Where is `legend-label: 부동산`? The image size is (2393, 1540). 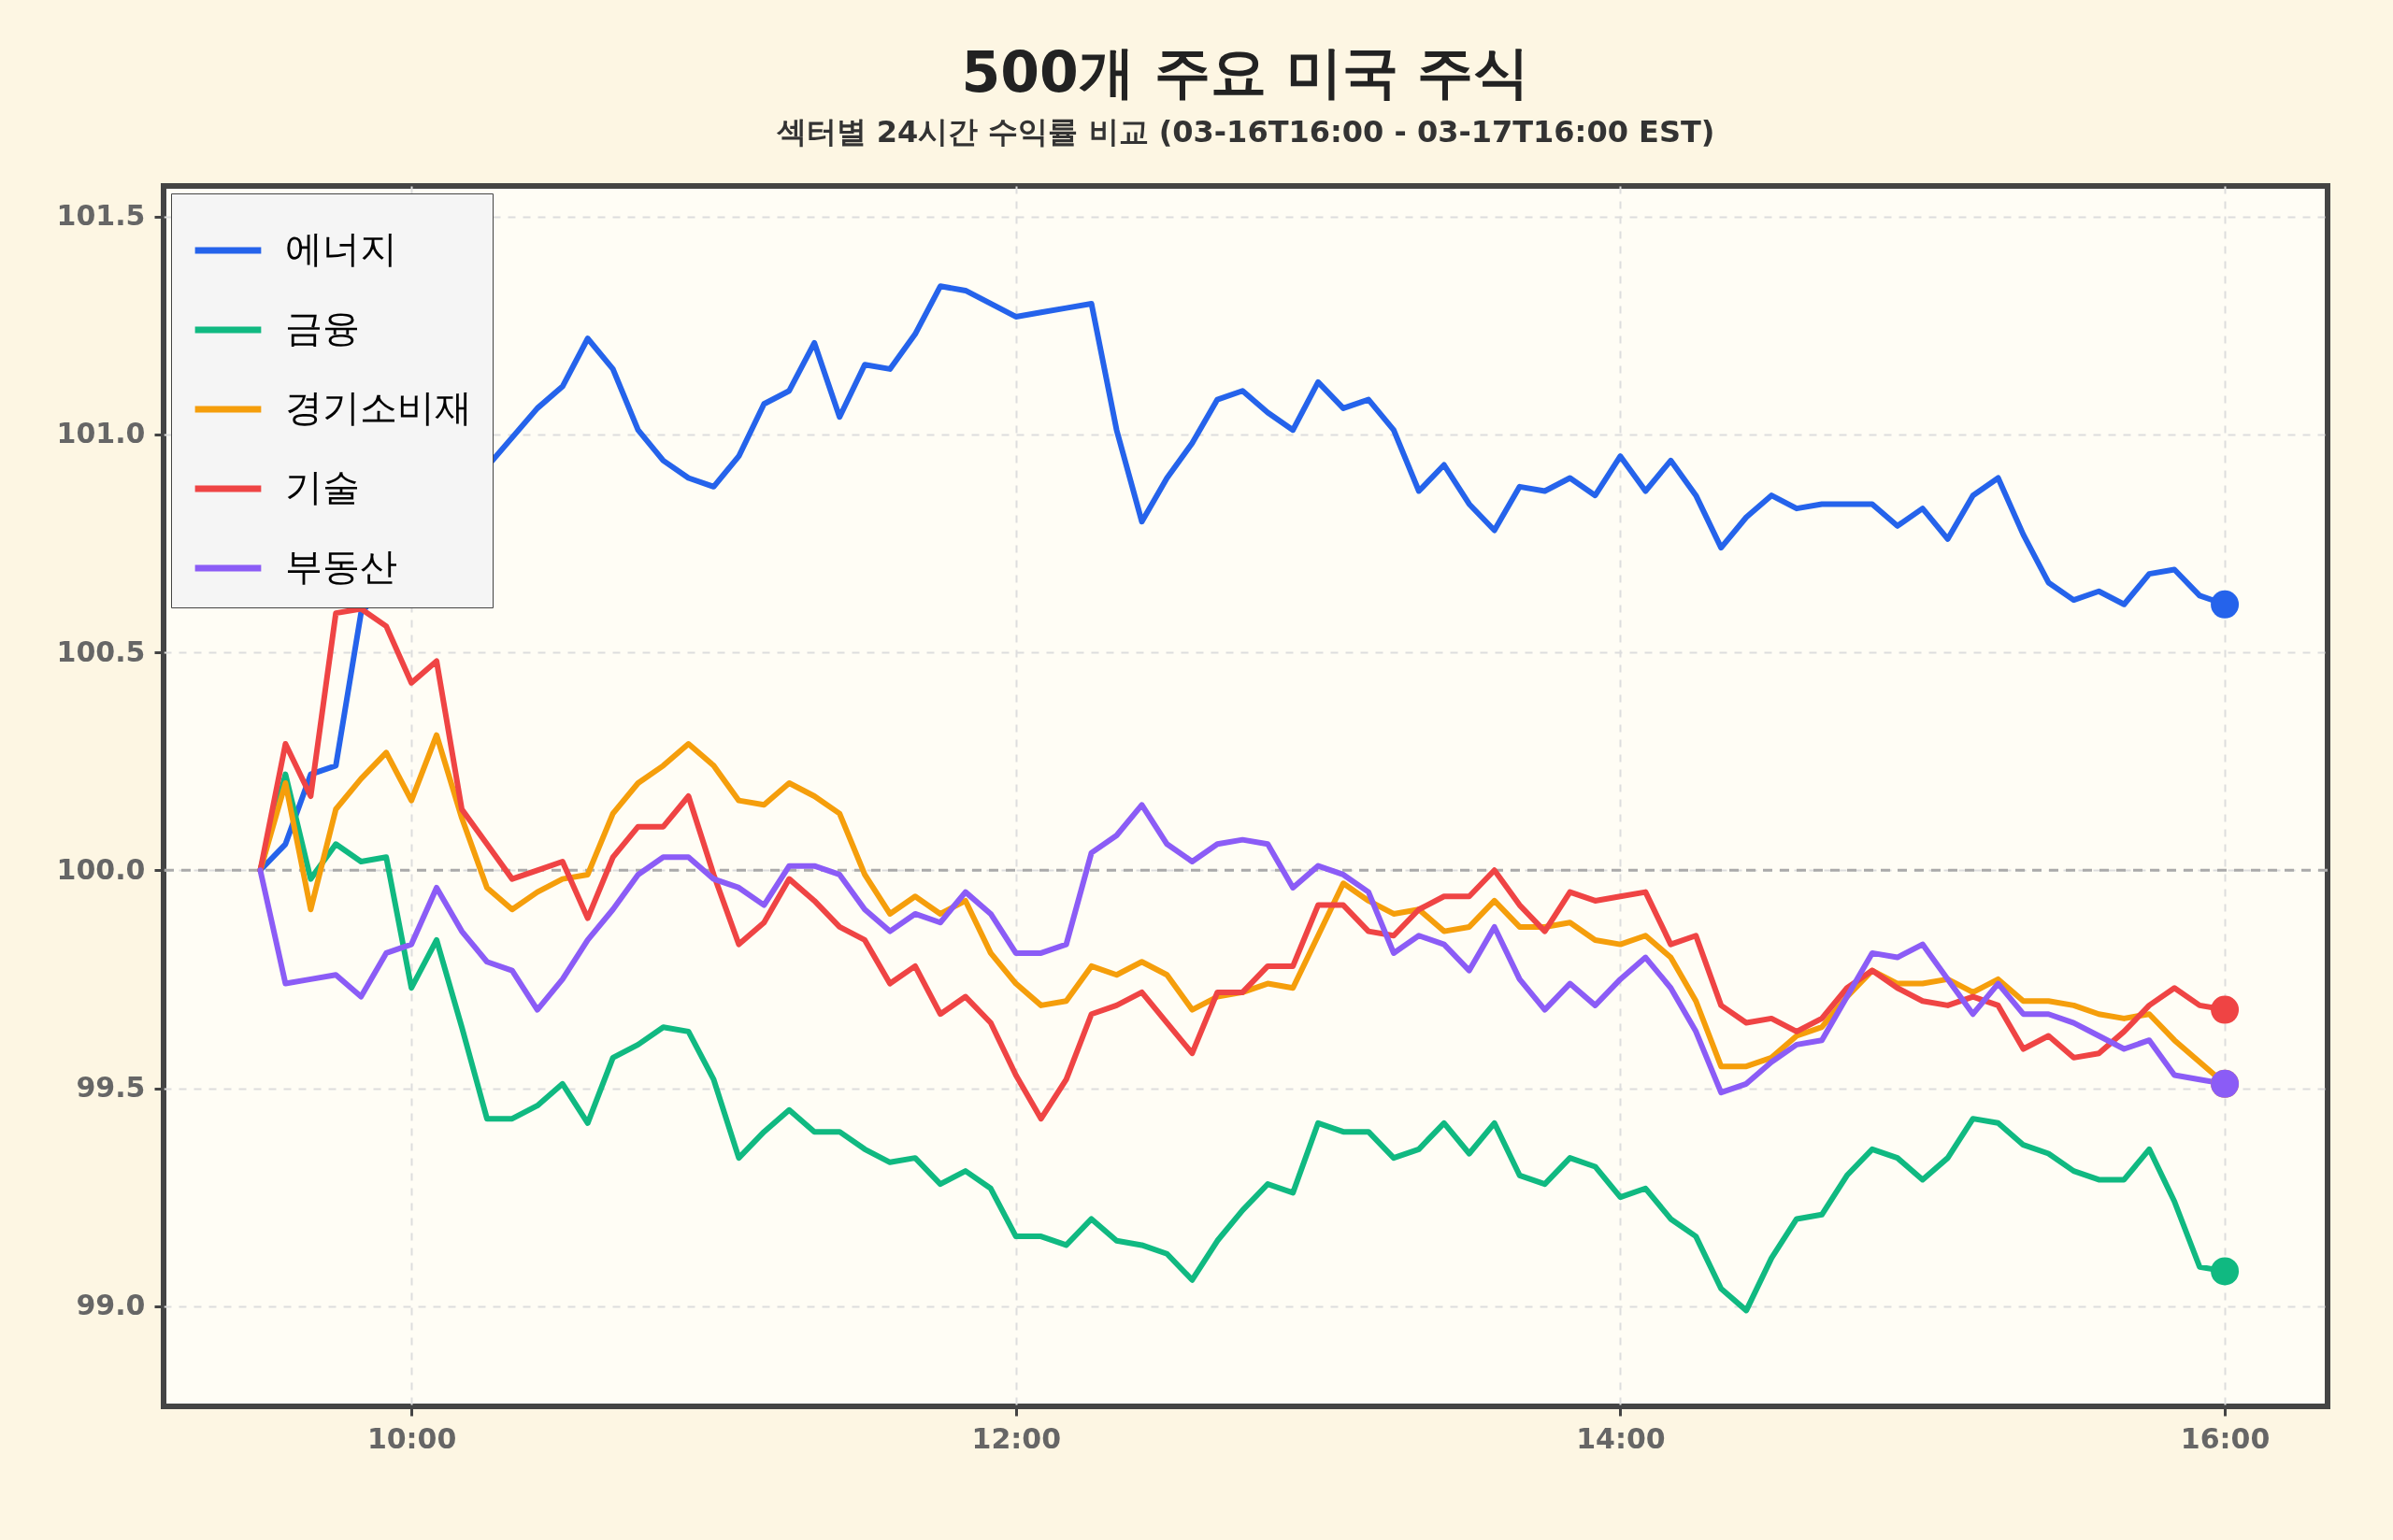 legend-label: 부동산 is located at coordinates (341, 566).